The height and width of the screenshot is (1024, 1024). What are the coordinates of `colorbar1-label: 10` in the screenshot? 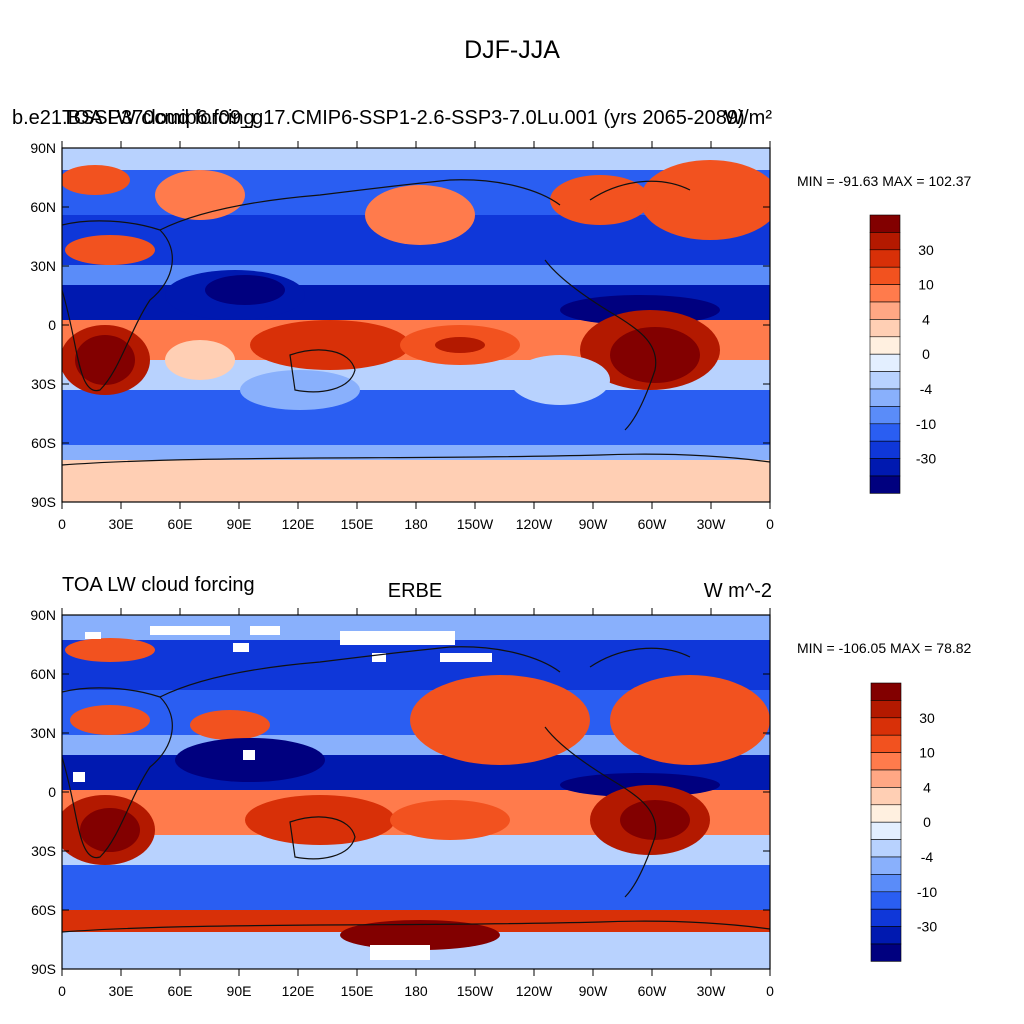 It's located at (926, 285).